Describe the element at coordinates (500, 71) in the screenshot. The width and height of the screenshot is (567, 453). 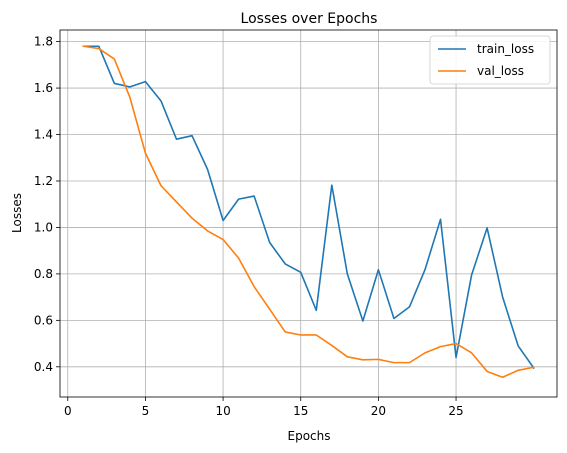
I see `legend-label: val_loss` at that location.